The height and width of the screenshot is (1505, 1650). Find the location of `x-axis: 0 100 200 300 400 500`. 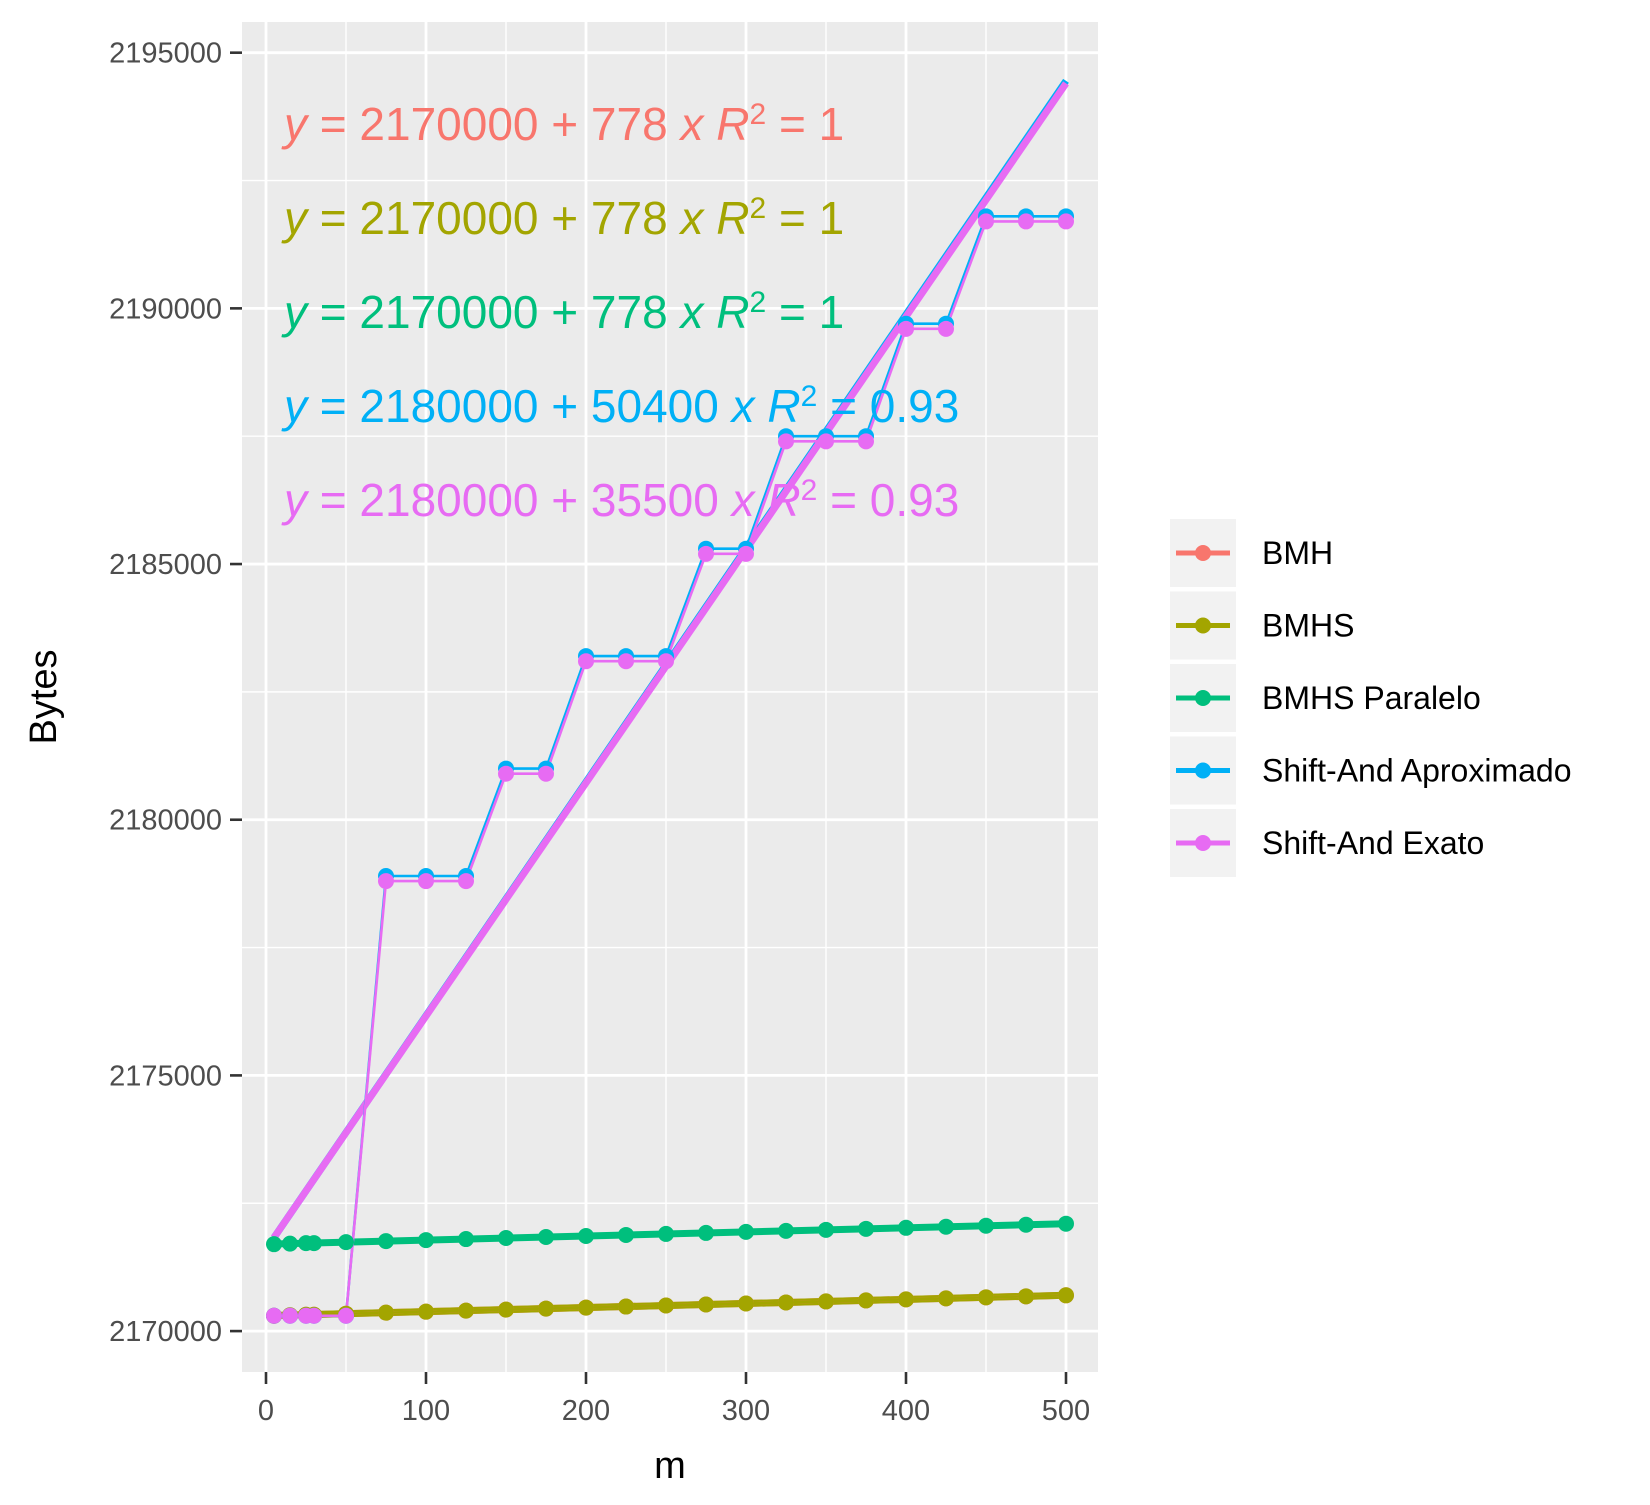

x-axis: 0 100 200 300 400 500 is located at coordinates (674, 1399).